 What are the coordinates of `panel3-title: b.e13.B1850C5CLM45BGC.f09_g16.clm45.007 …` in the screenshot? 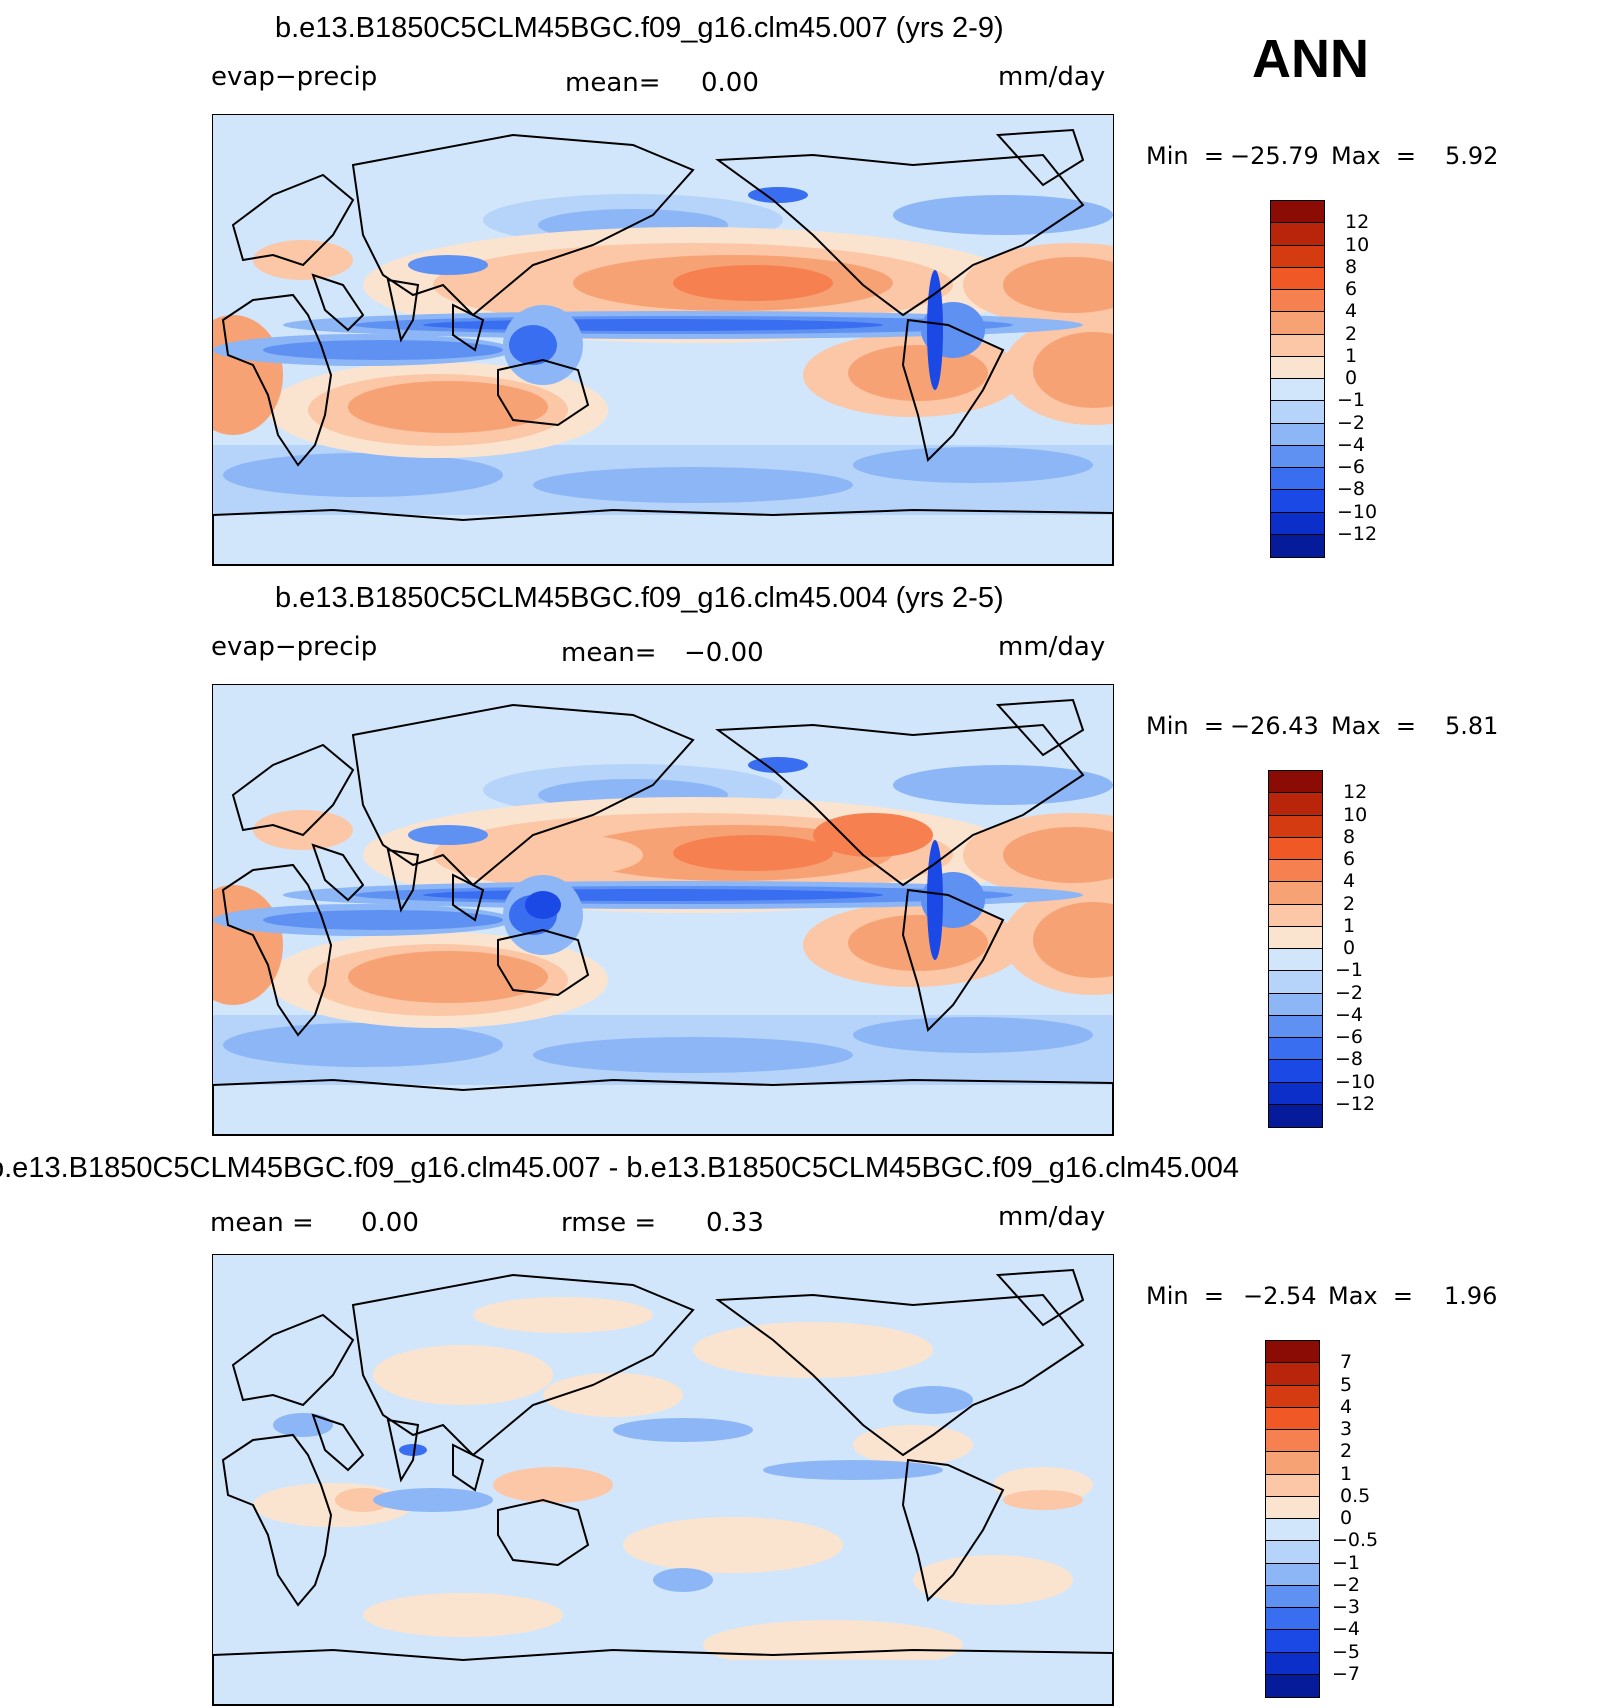 It's located at (620, 1168).